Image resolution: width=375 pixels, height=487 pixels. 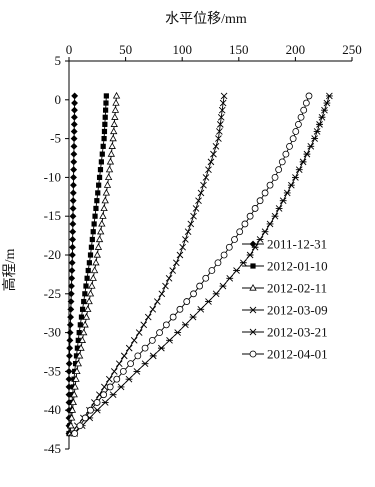 What do you see at coordinates (253, 310) in the screenshot?
I see `legend-marker` at bounding box center [253, 310].